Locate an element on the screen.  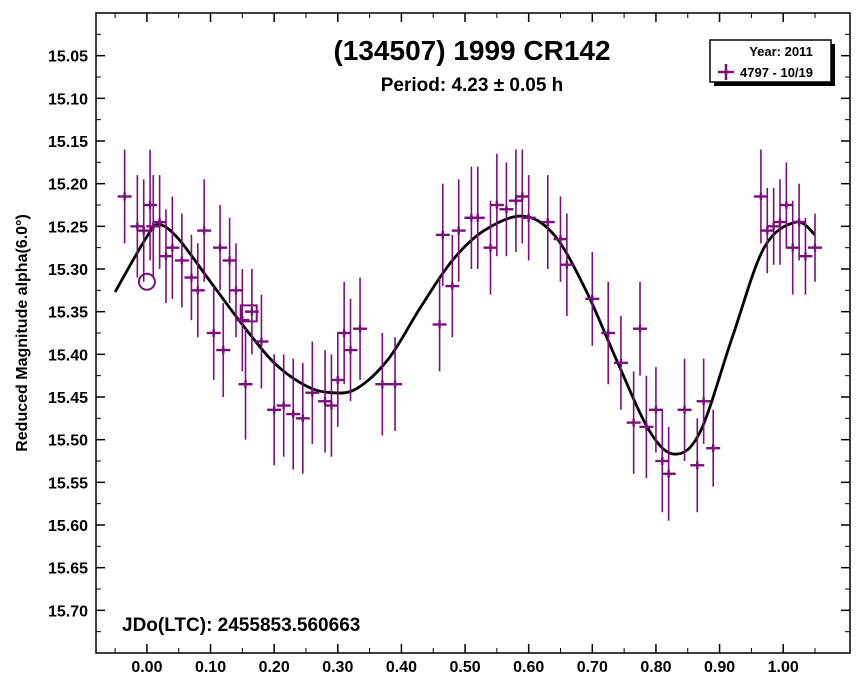
legend: Year: 2011 4797 - 10/19 is located at coordinates (772, 62).